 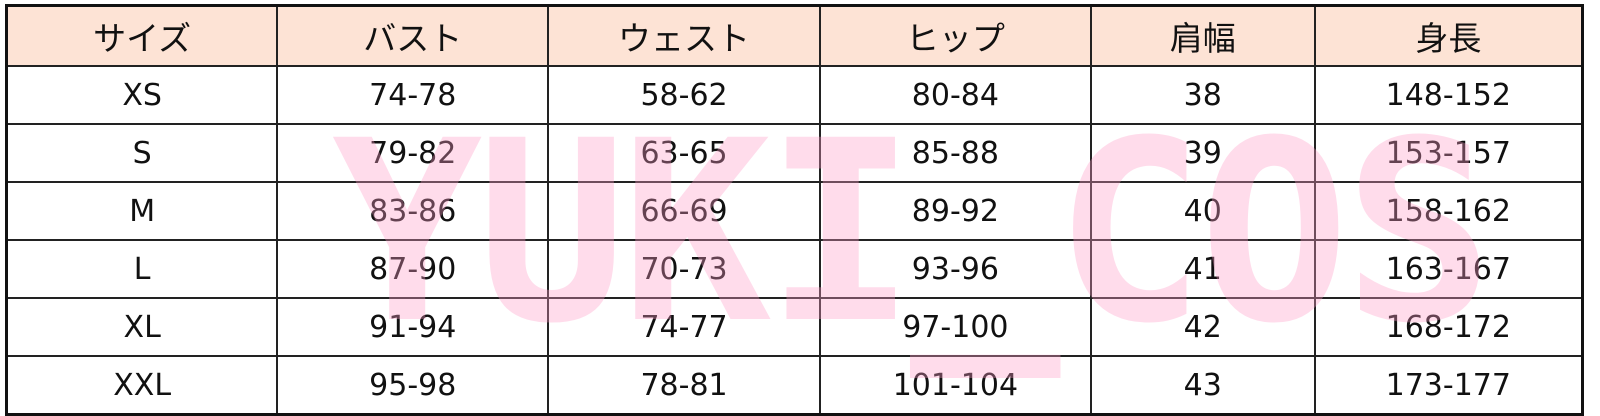 What do you see at coordinates (1202, 269) in the screenshot?
I see `table-cell: 41` at bounding box center [1202, 269].